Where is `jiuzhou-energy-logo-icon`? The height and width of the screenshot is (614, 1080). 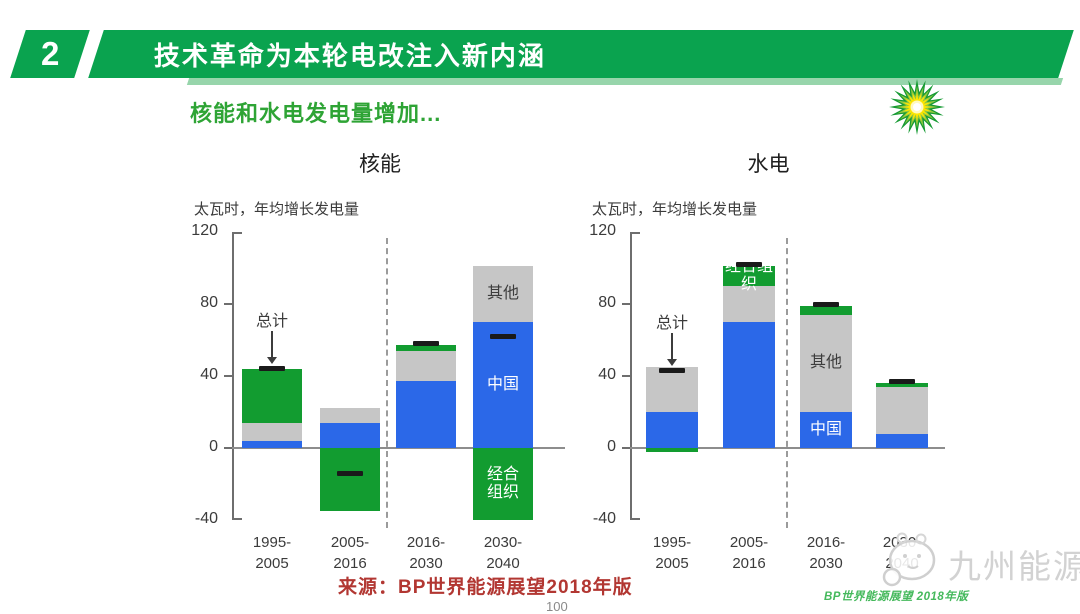
jiuzhou-energy-logo-icon is located at coordinates (909, 559).